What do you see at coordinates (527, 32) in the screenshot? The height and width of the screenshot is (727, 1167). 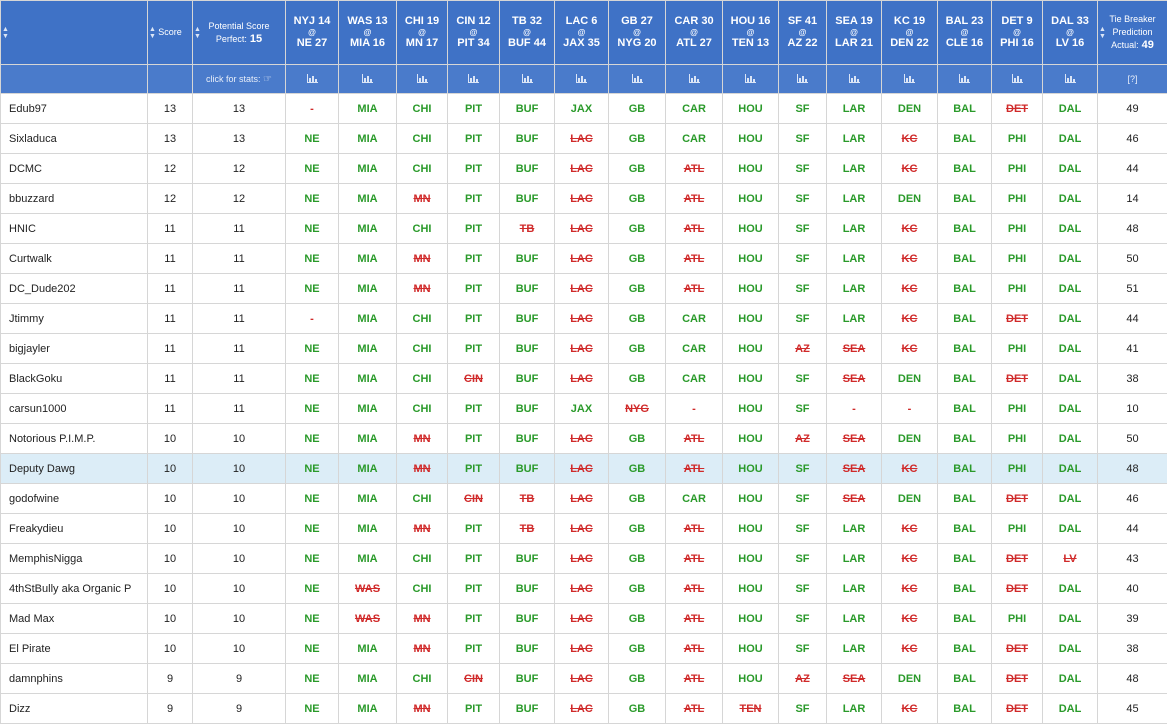 I see `game-column-header: TB 32 @ BUF 44` at bounding box center [527, 32].